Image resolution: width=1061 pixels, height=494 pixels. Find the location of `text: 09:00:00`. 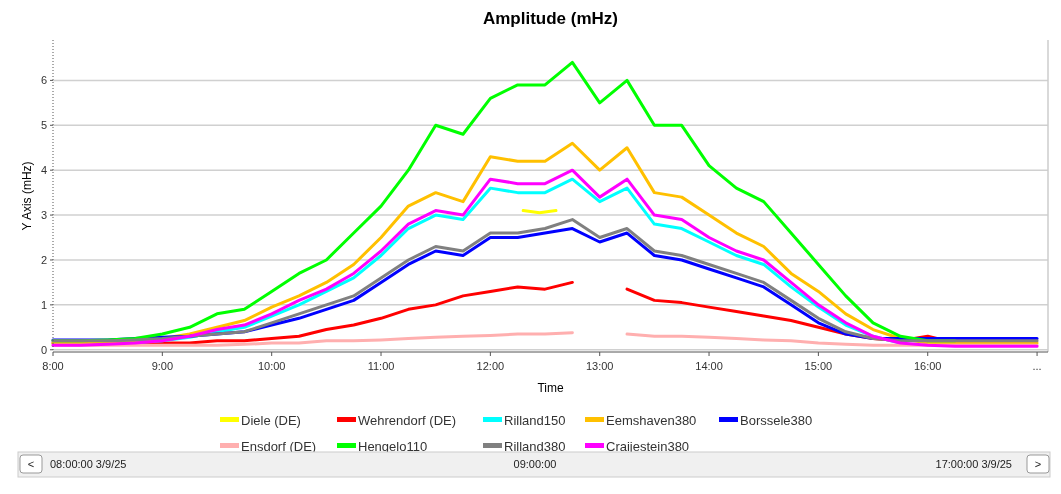

text: 09:00:00 is located at coordinates (535, 463).